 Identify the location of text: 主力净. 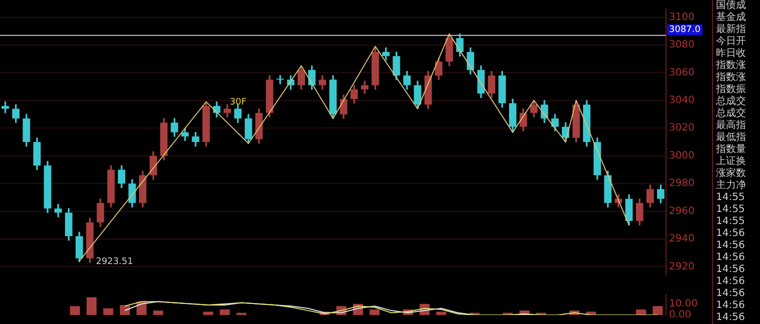
(731, 186).